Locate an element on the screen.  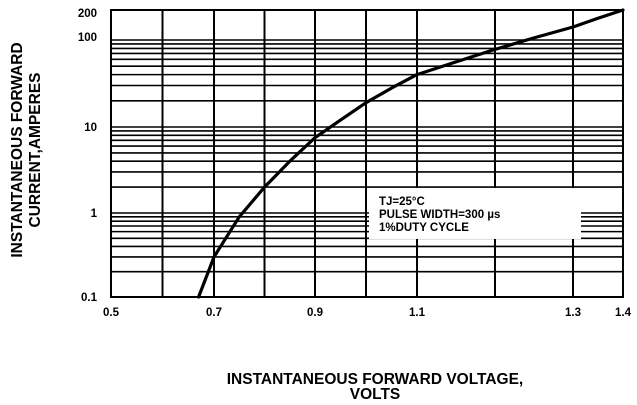
annotation-line-3: 1%DUTY CYCLE is located at coordinates (424, 228).